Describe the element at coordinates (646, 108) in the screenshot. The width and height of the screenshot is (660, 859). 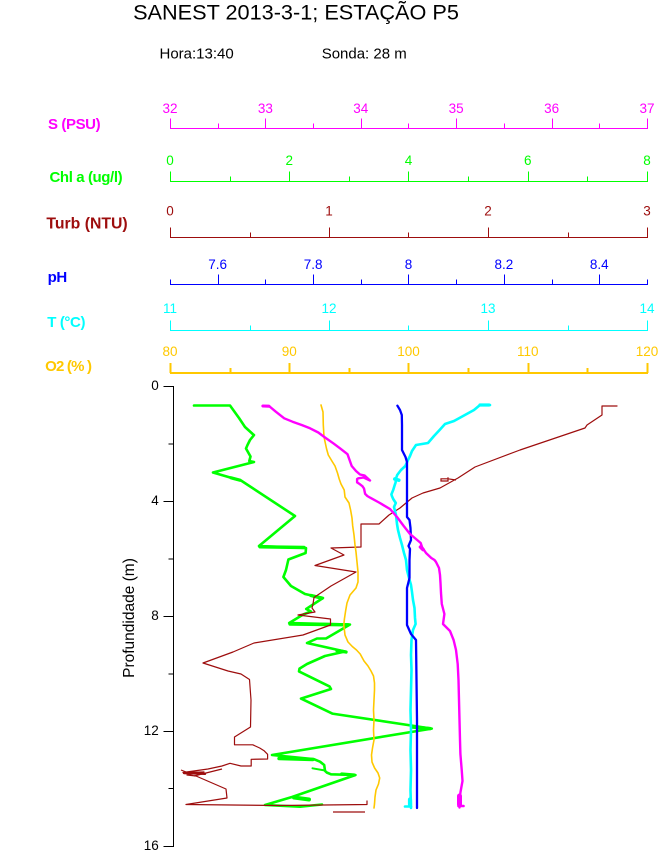
I see `svg-text: 37` at that location.